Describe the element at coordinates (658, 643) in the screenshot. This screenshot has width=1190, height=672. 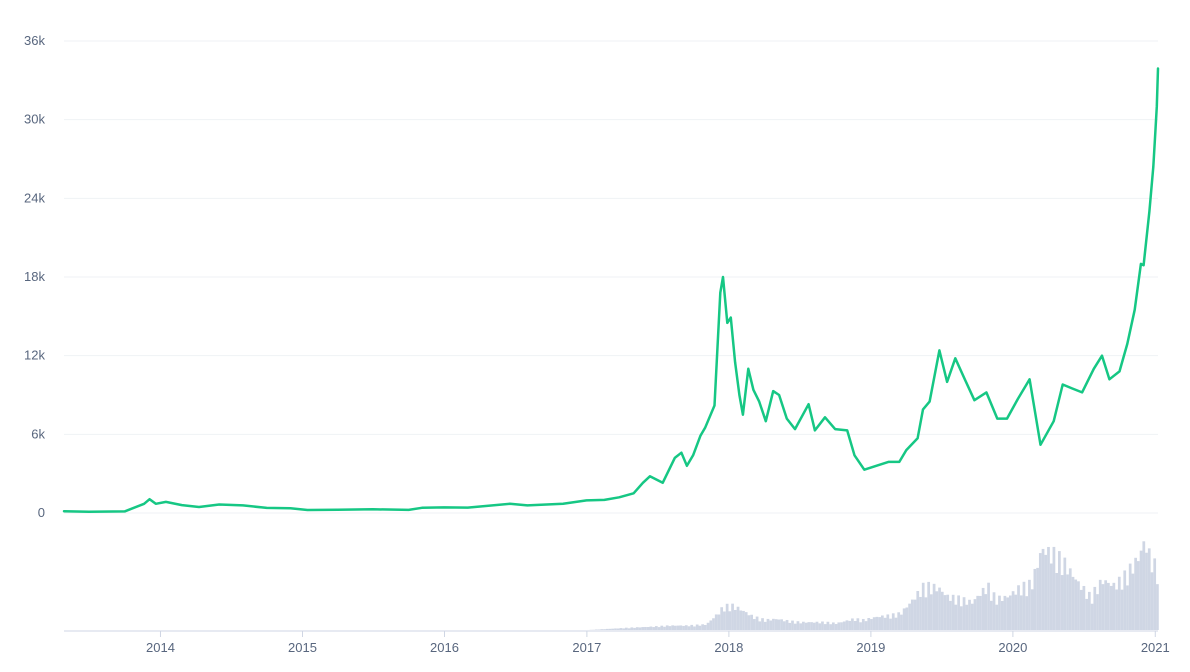
I see `x-axis-ticks: 2014 2015 2016 2017 2018 2019 2020 2021` at that location.